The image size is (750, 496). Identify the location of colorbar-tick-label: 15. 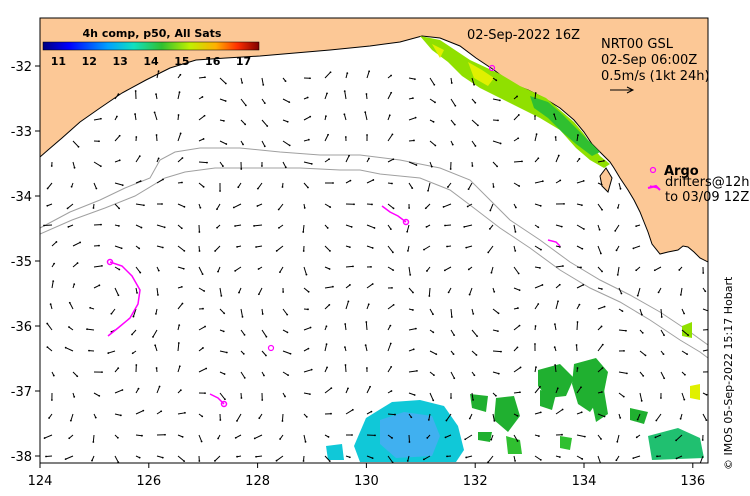
(181, 61).